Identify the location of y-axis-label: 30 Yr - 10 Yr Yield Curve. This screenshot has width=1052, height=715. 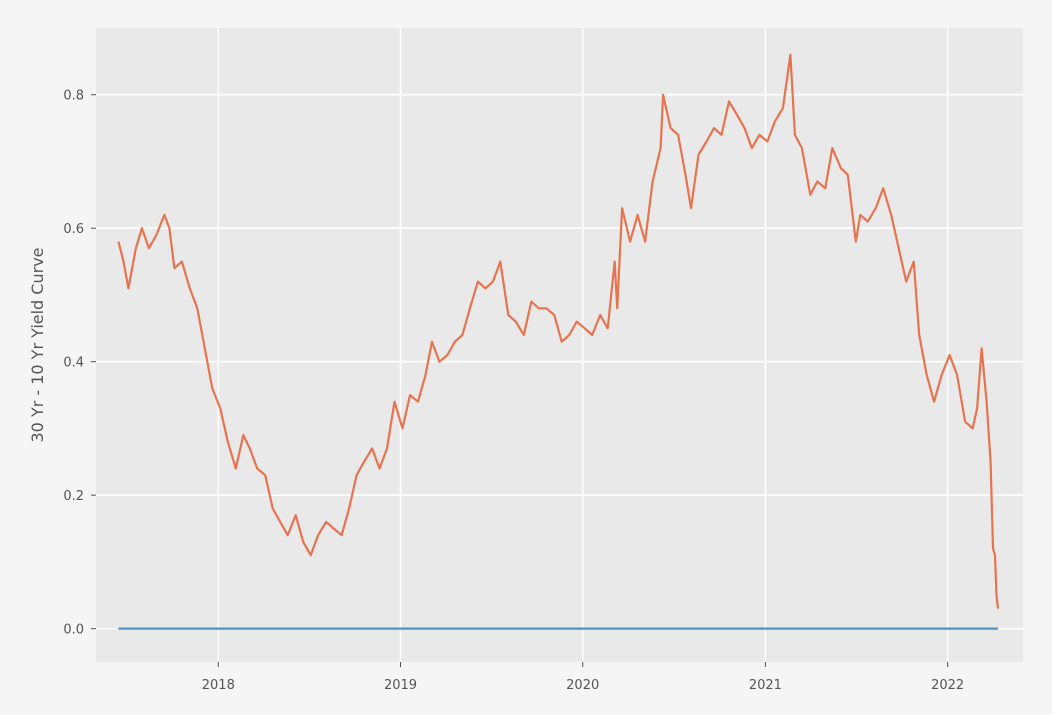
(37, 344).